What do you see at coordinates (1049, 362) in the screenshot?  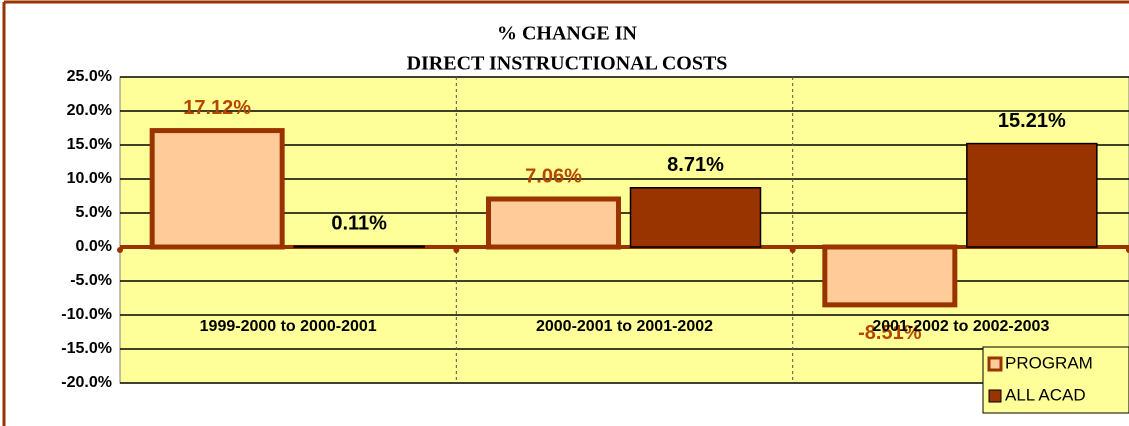 I see `legend-label: PROGRAM` at bounding box center [1049, 362].